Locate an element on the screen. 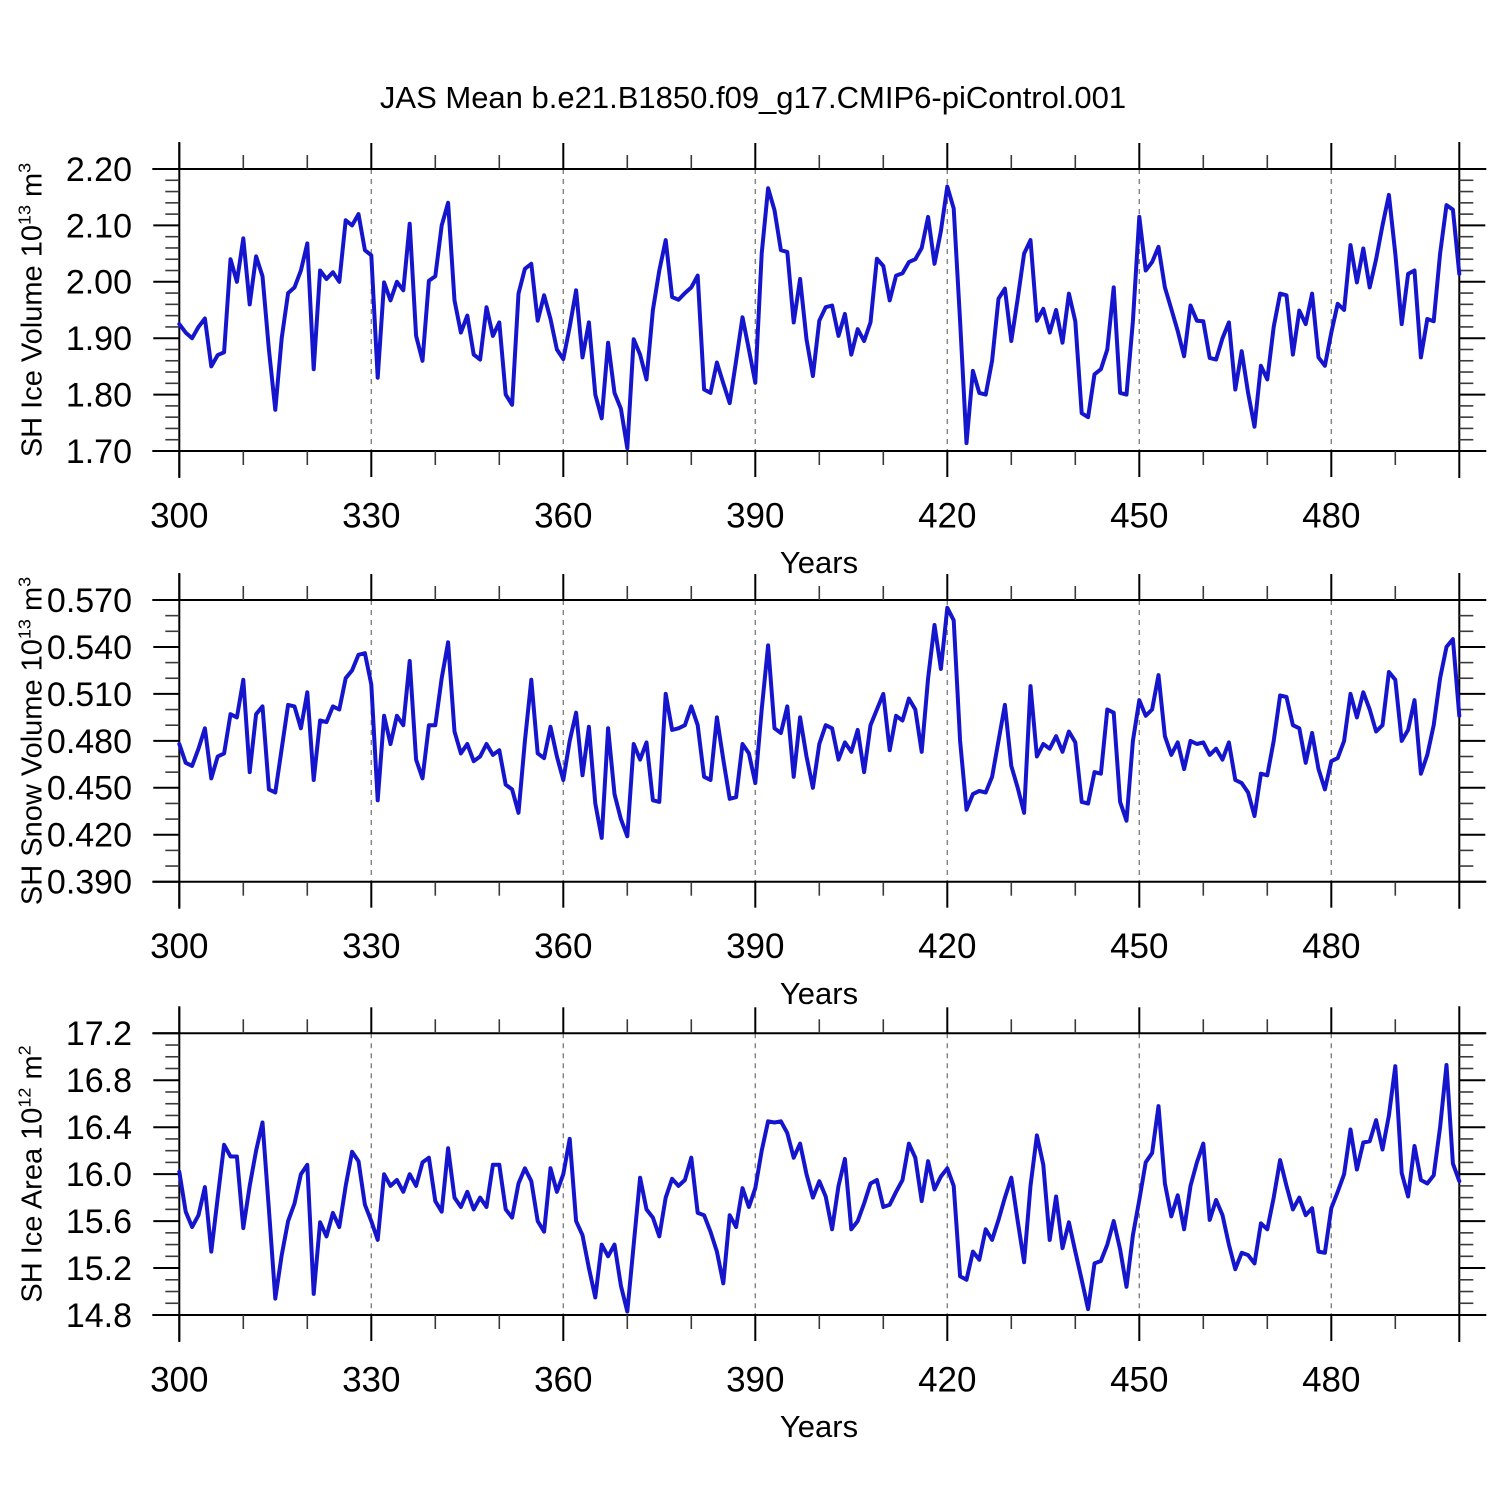 Image resolution: width=1500 pixels, height=1500 pixels. y-tick-label: 2.00 is located at coordinates (99, 283).